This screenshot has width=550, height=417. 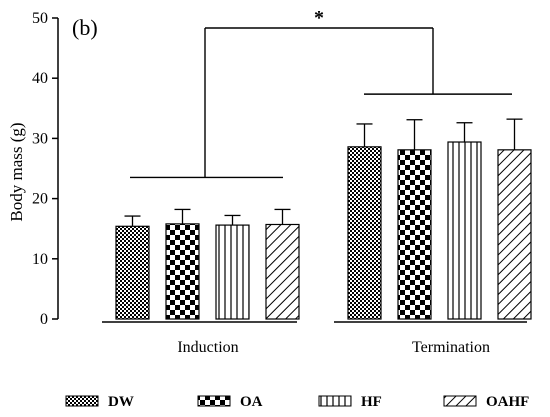 What do you see at coordinates (45, 169) in the screenshot?
I see `y-axis: 0 10 20 30 40 50` at bounding box center [45, 169].